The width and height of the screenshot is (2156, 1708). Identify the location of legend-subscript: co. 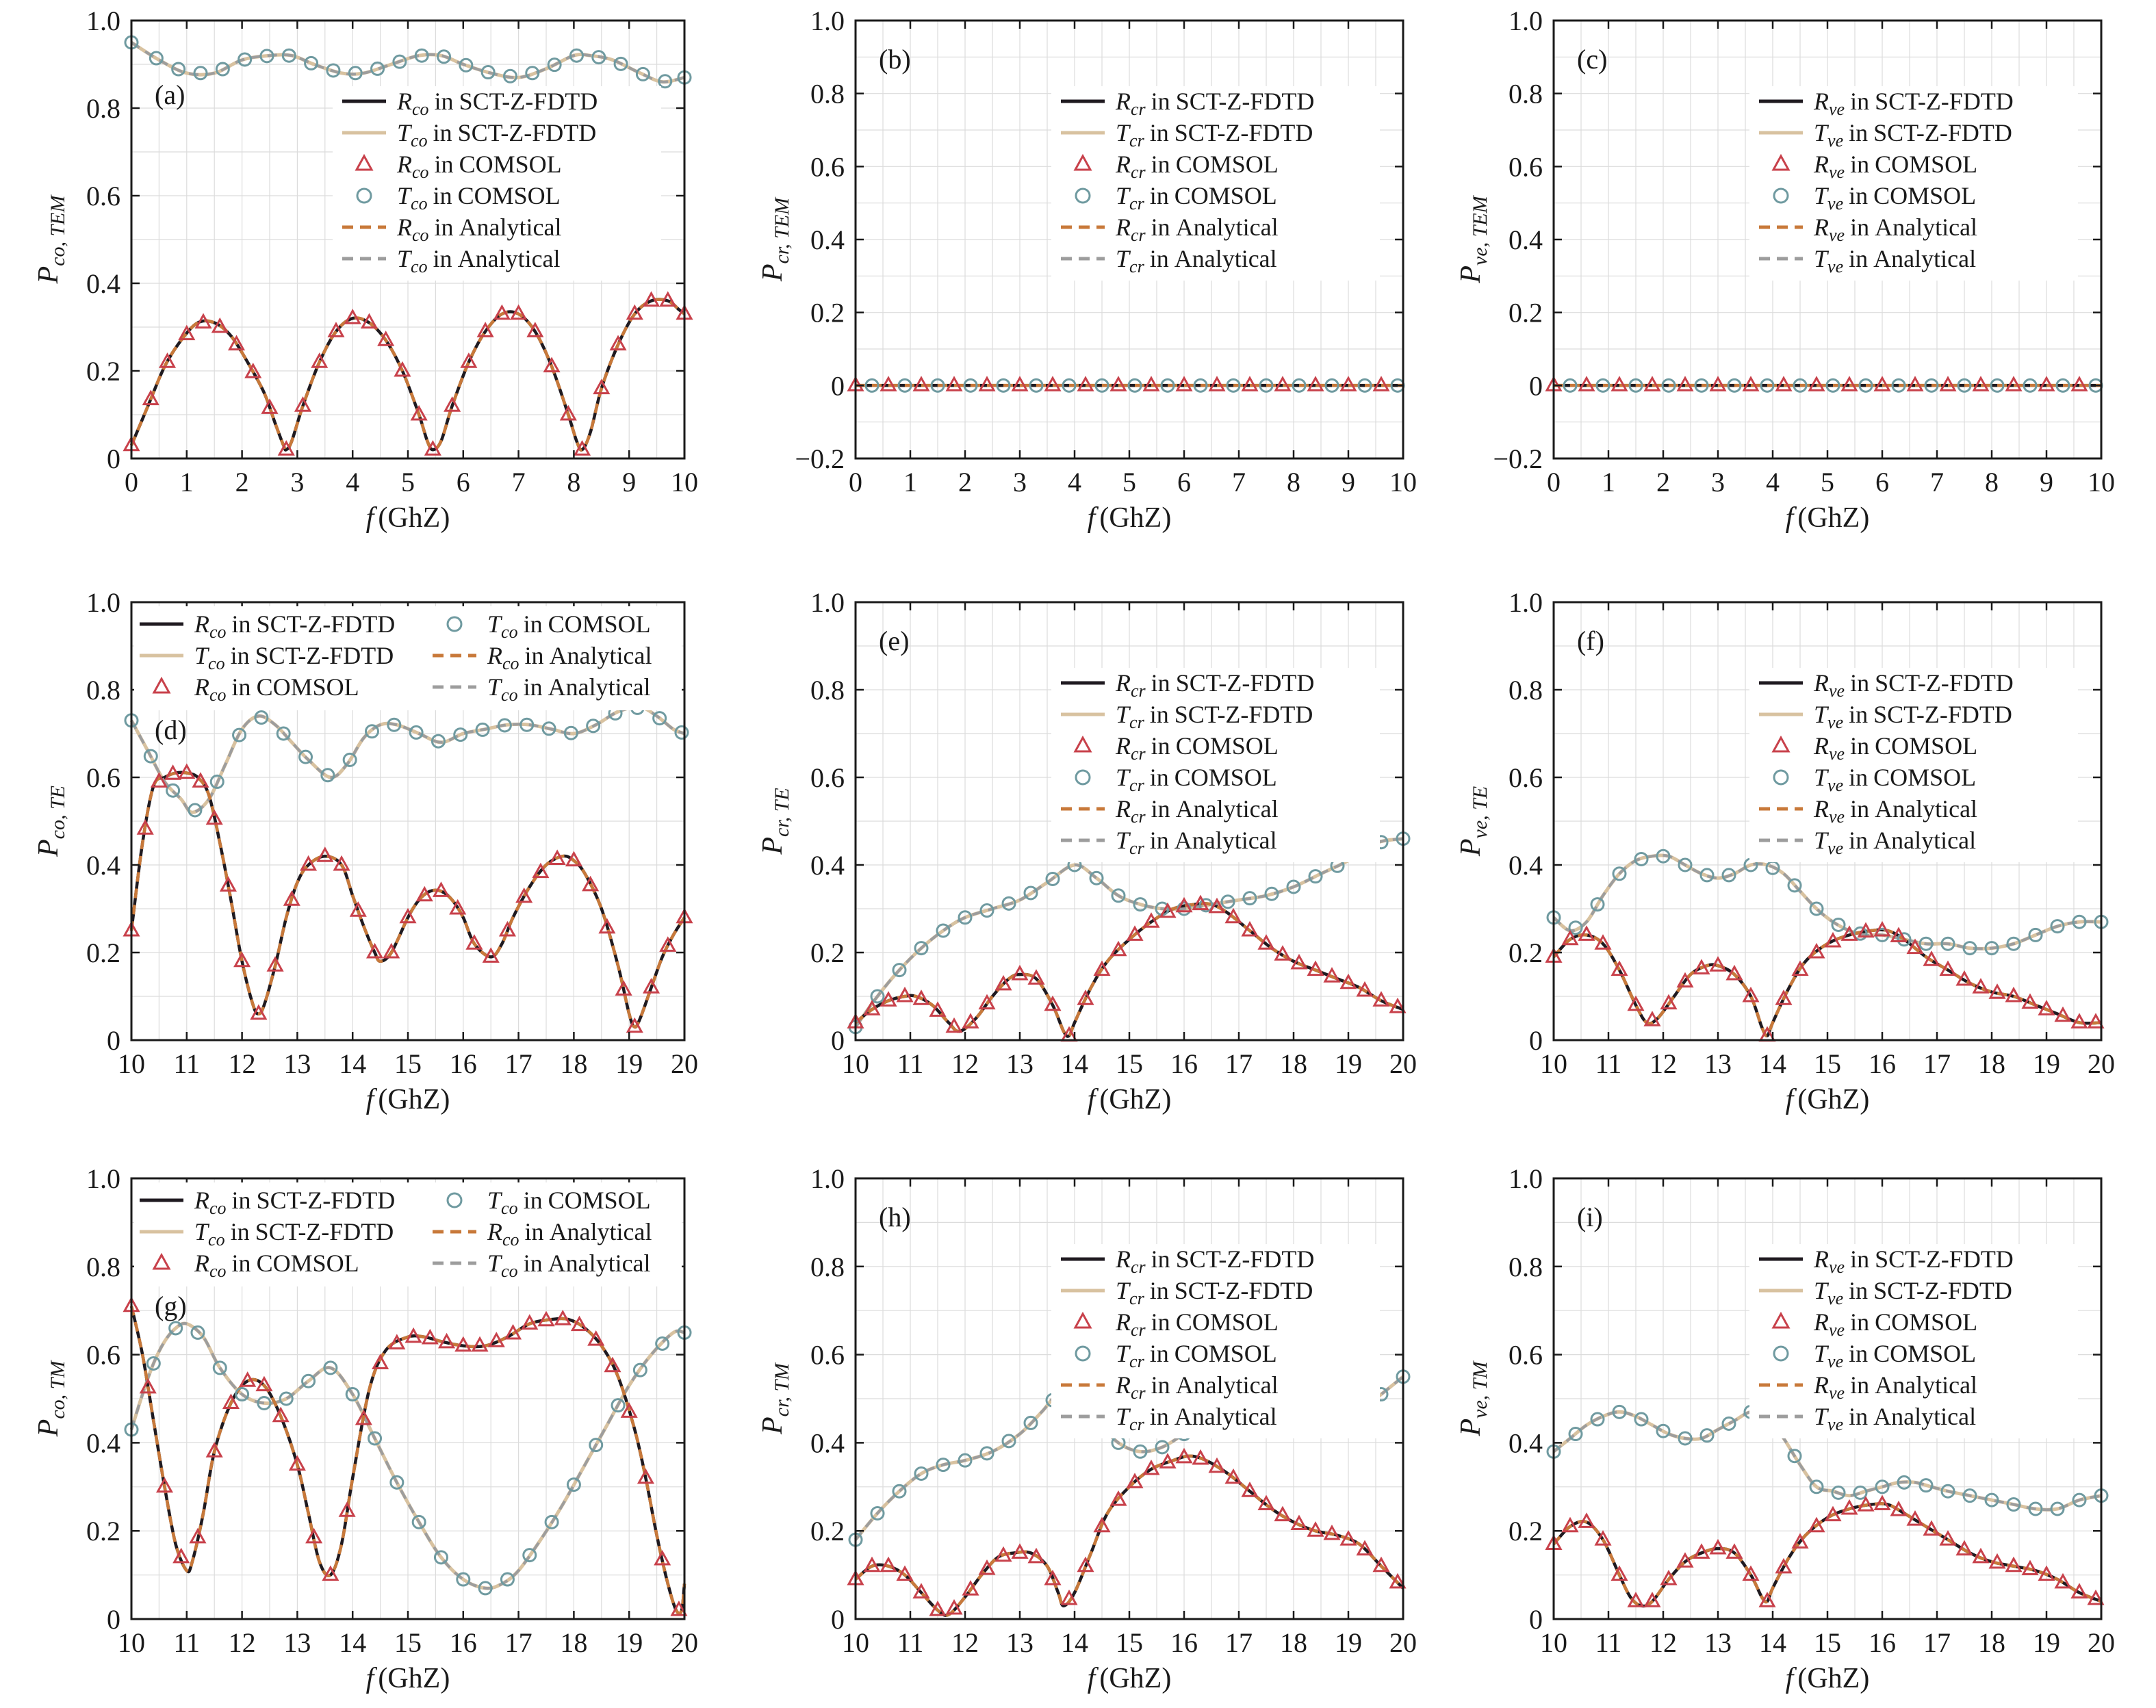
(420, 172).